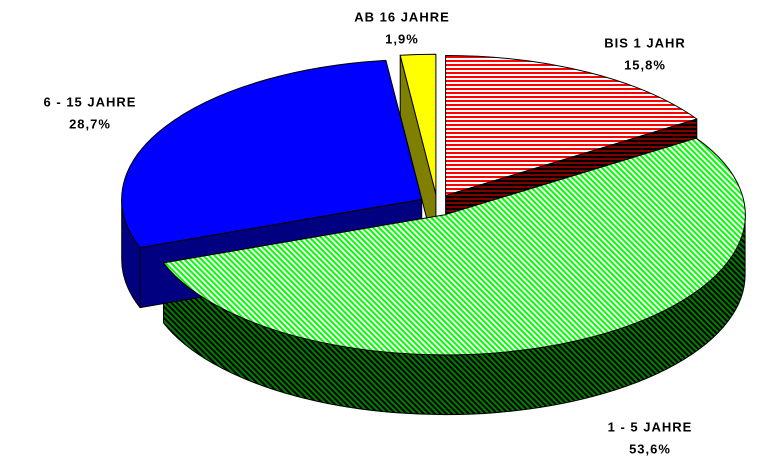  Describe the element at coordinates (650, 448) in the screenshot. I see `slice-value-label: 53,6%` at that location.